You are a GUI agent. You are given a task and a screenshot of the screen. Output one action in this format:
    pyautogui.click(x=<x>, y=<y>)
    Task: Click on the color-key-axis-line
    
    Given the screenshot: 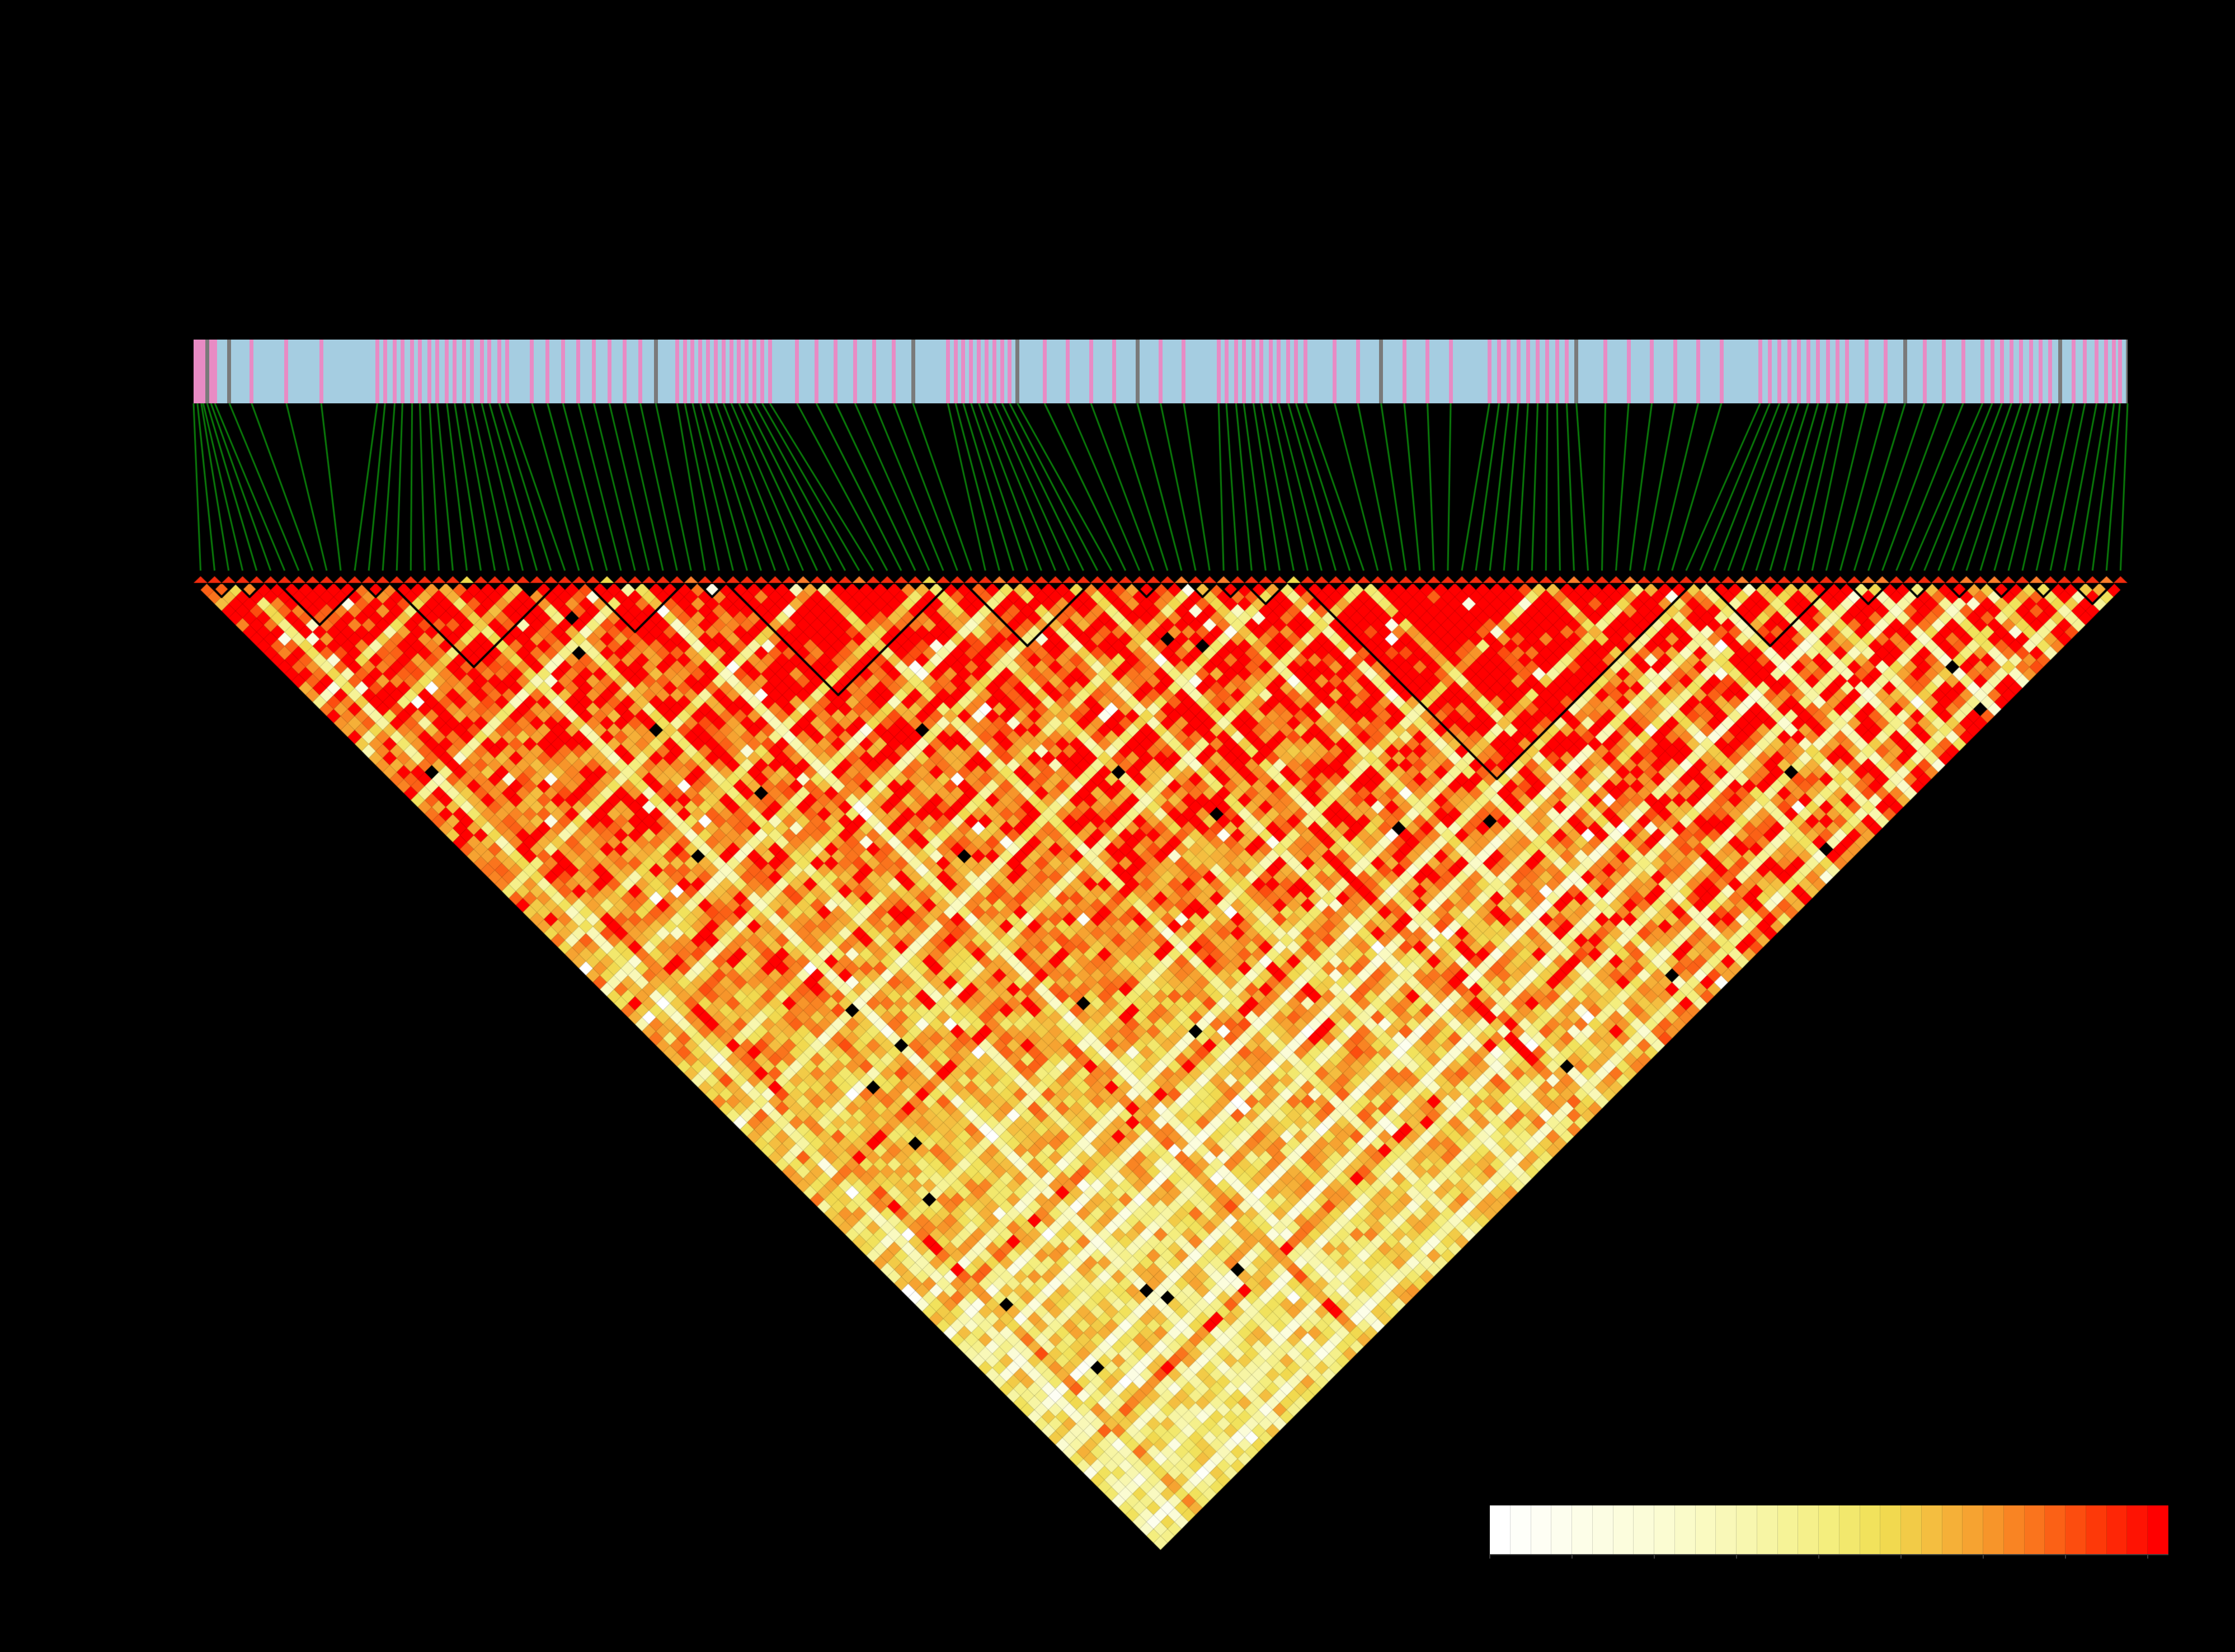 What is the action you would take?
    pyautogui.click(x=1829, y=1555)
    